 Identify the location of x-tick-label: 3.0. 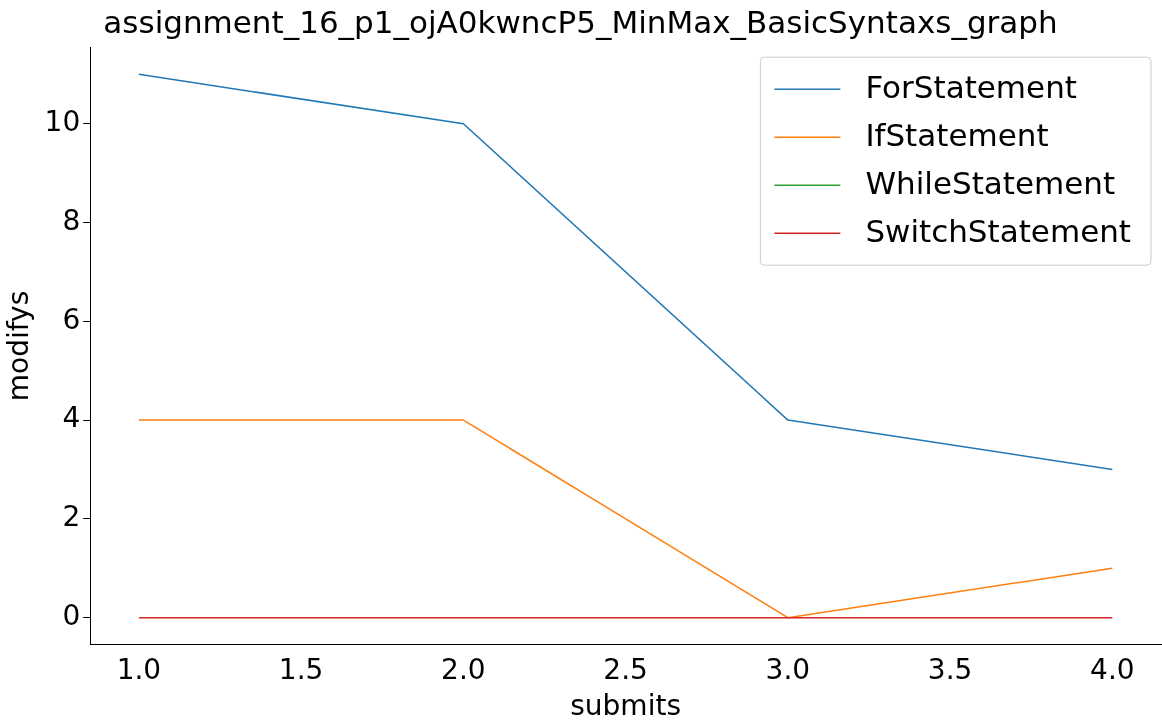
(788, 669).